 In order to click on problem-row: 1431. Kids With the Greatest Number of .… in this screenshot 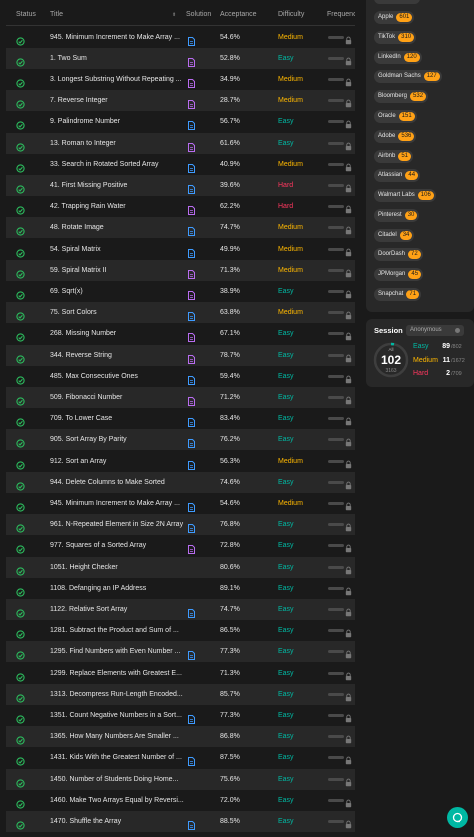, I will do `click(180, 759)`.